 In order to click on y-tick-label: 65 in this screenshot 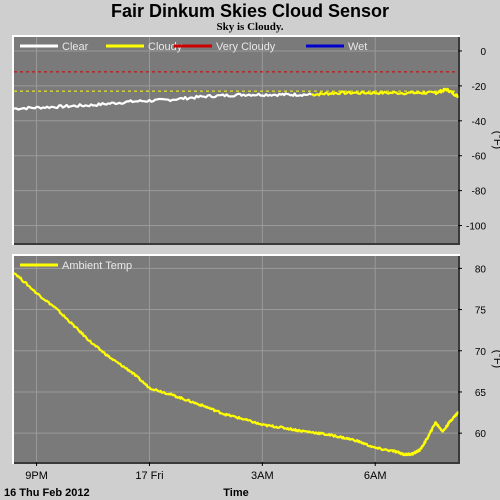, I will do `click(481, 393)`.